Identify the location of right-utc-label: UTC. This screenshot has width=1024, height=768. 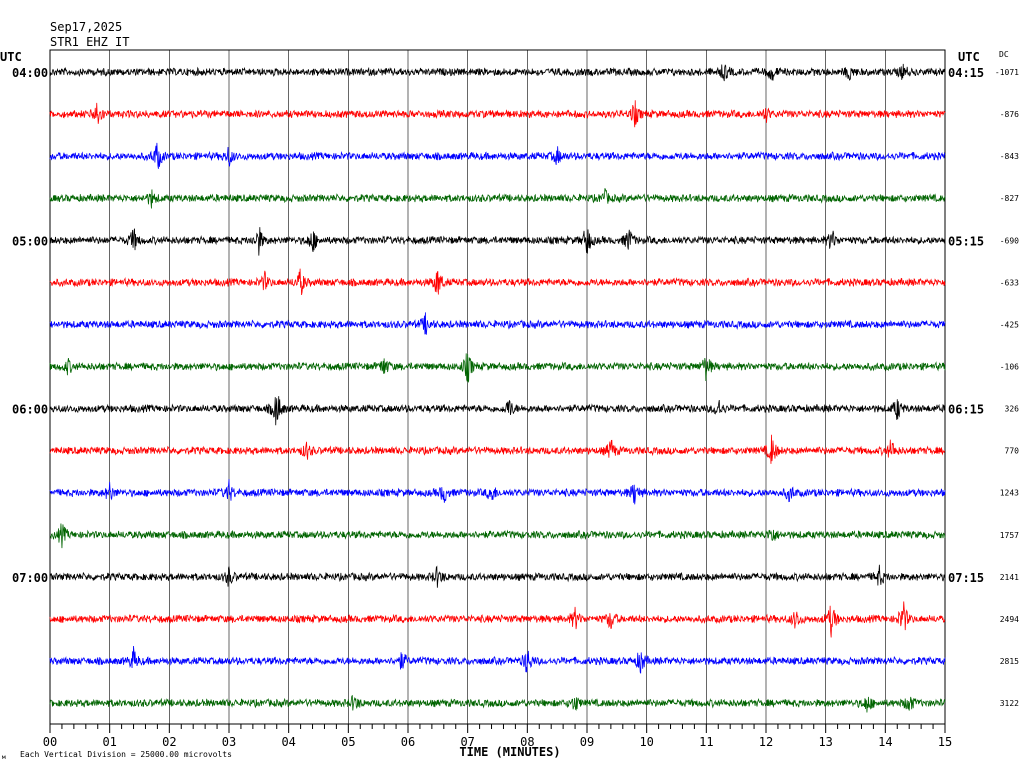
(969, 57).